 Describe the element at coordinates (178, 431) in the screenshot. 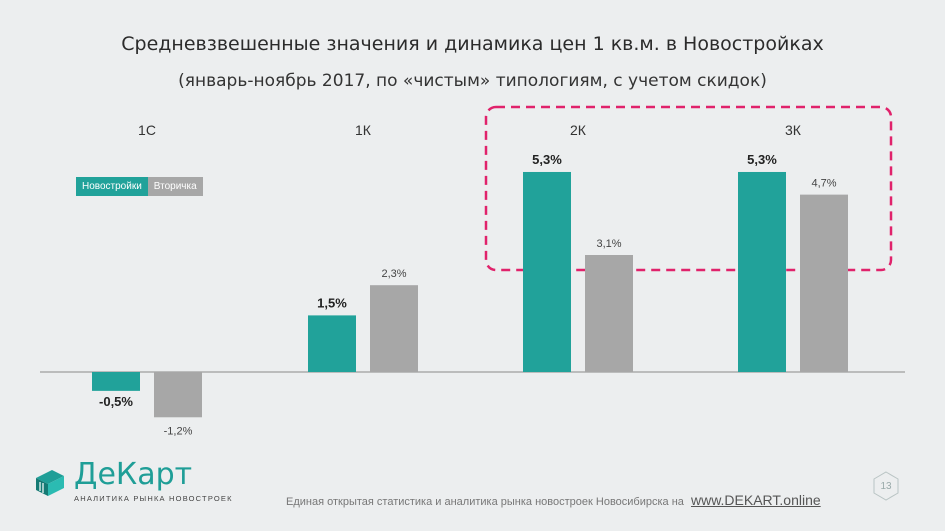

I see `data-label: -1,2%` at that location.